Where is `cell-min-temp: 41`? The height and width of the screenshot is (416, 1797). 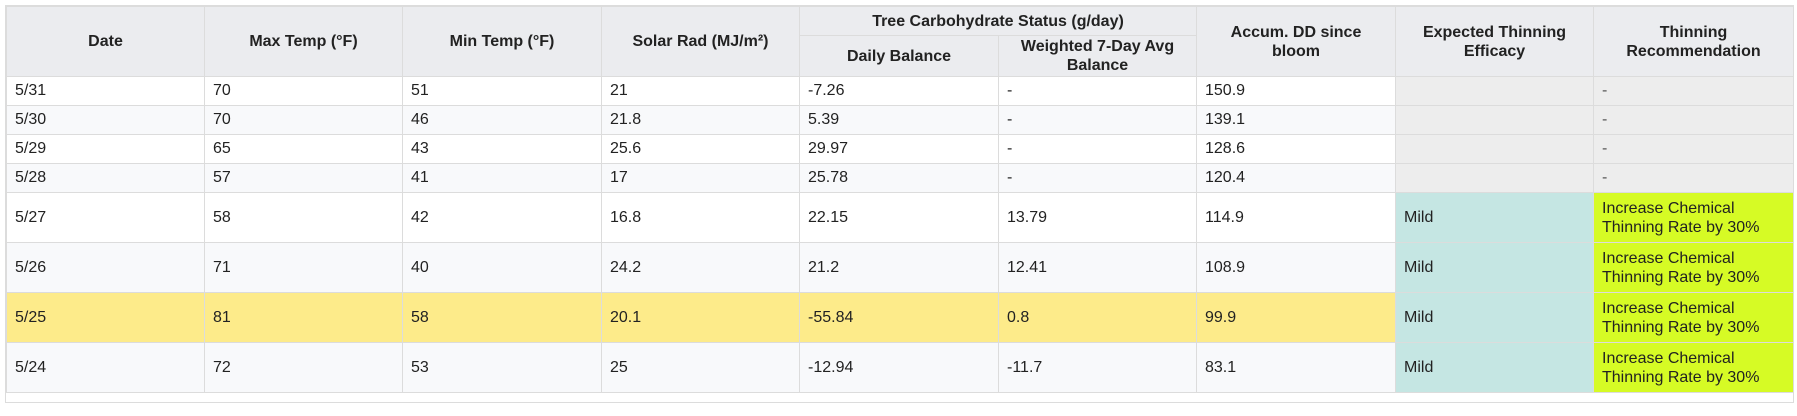
cell-min-temp: 41 is located at coordinates (502, 178).